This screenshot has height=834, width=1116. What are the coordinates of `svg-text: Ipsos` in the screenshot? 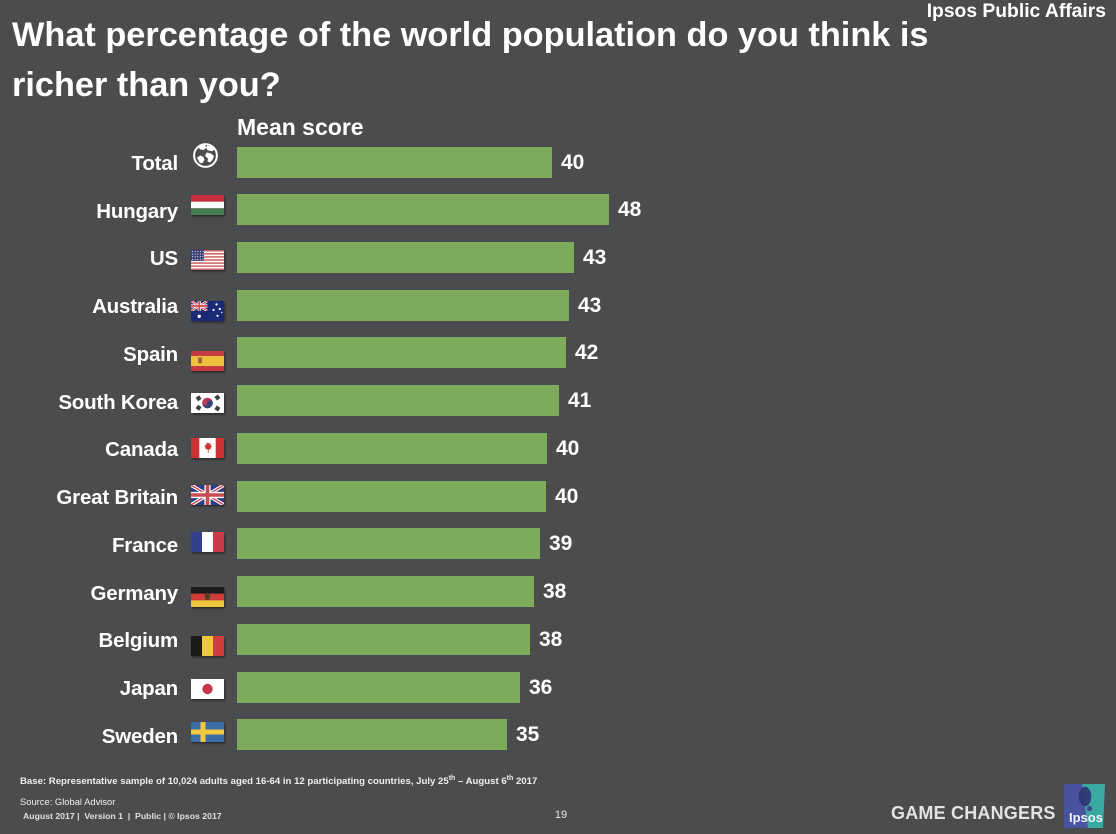 It's located at (1086, 817).